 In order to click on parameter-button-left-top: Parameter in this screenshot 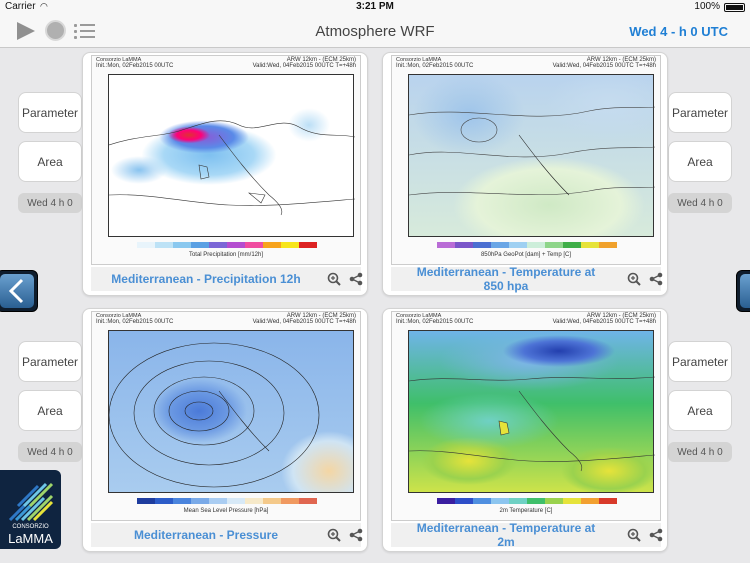, I will do `click(50, 112)`.